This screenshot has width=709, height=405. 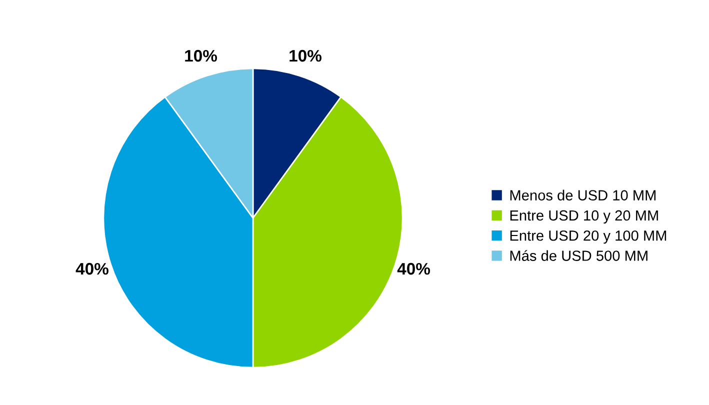 What do you see at coordinates (588, 237) in the screenshot?
I see `legend-label: Entre USD 20 y 100 MM` at bounding box center [588, 237].